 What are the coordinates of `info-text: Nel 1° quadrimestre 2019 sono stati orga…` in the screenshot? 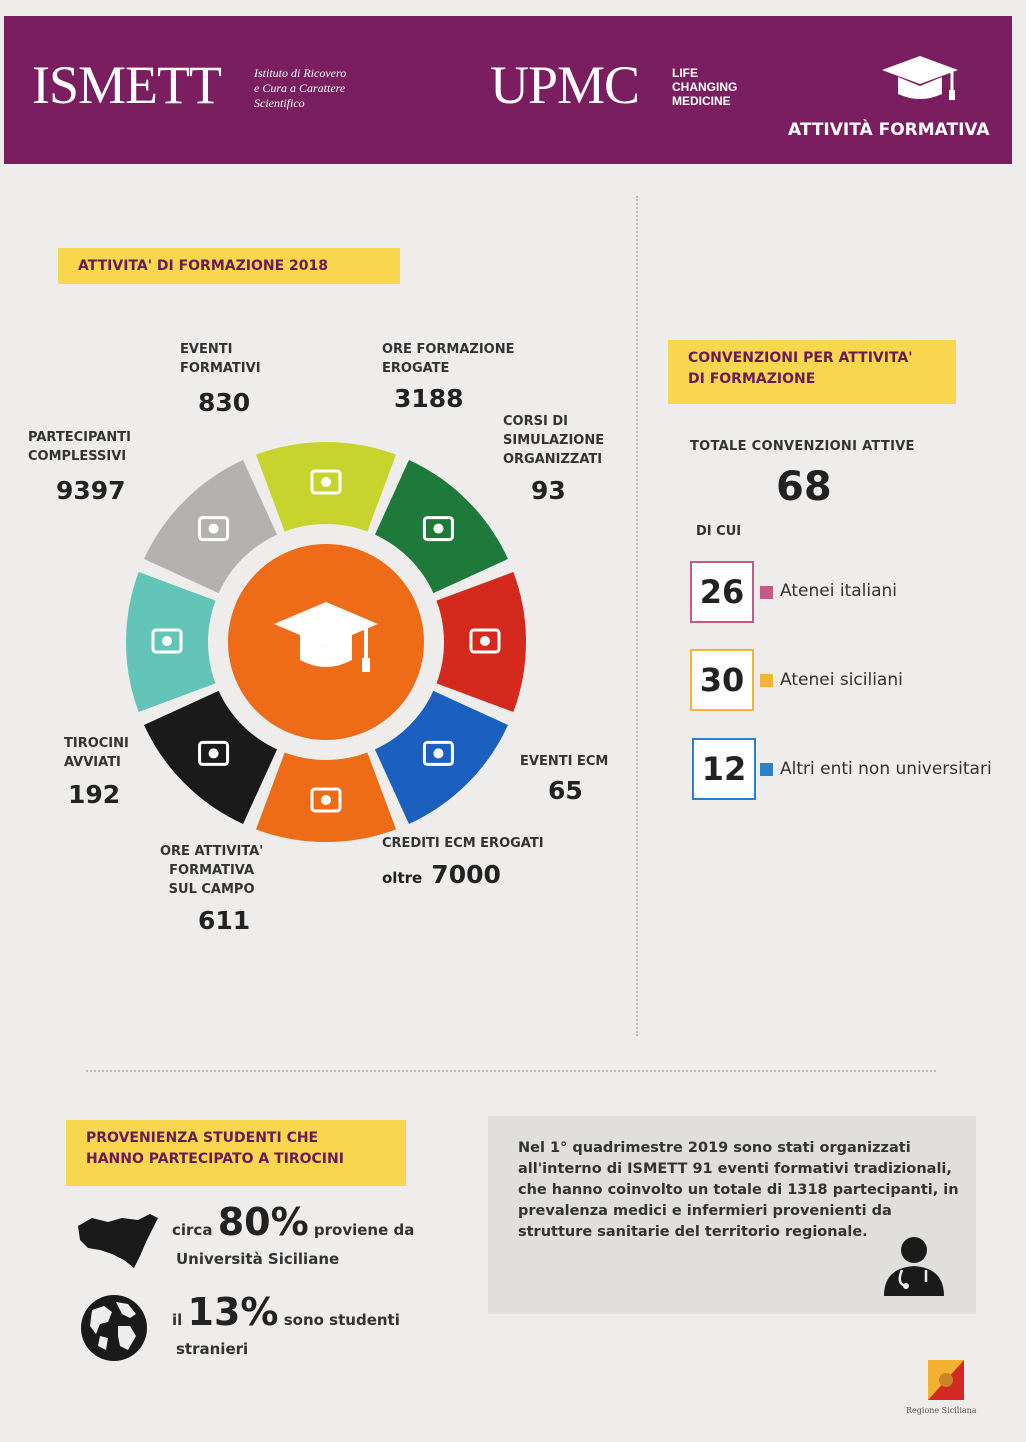 It's located at (738, 1190).